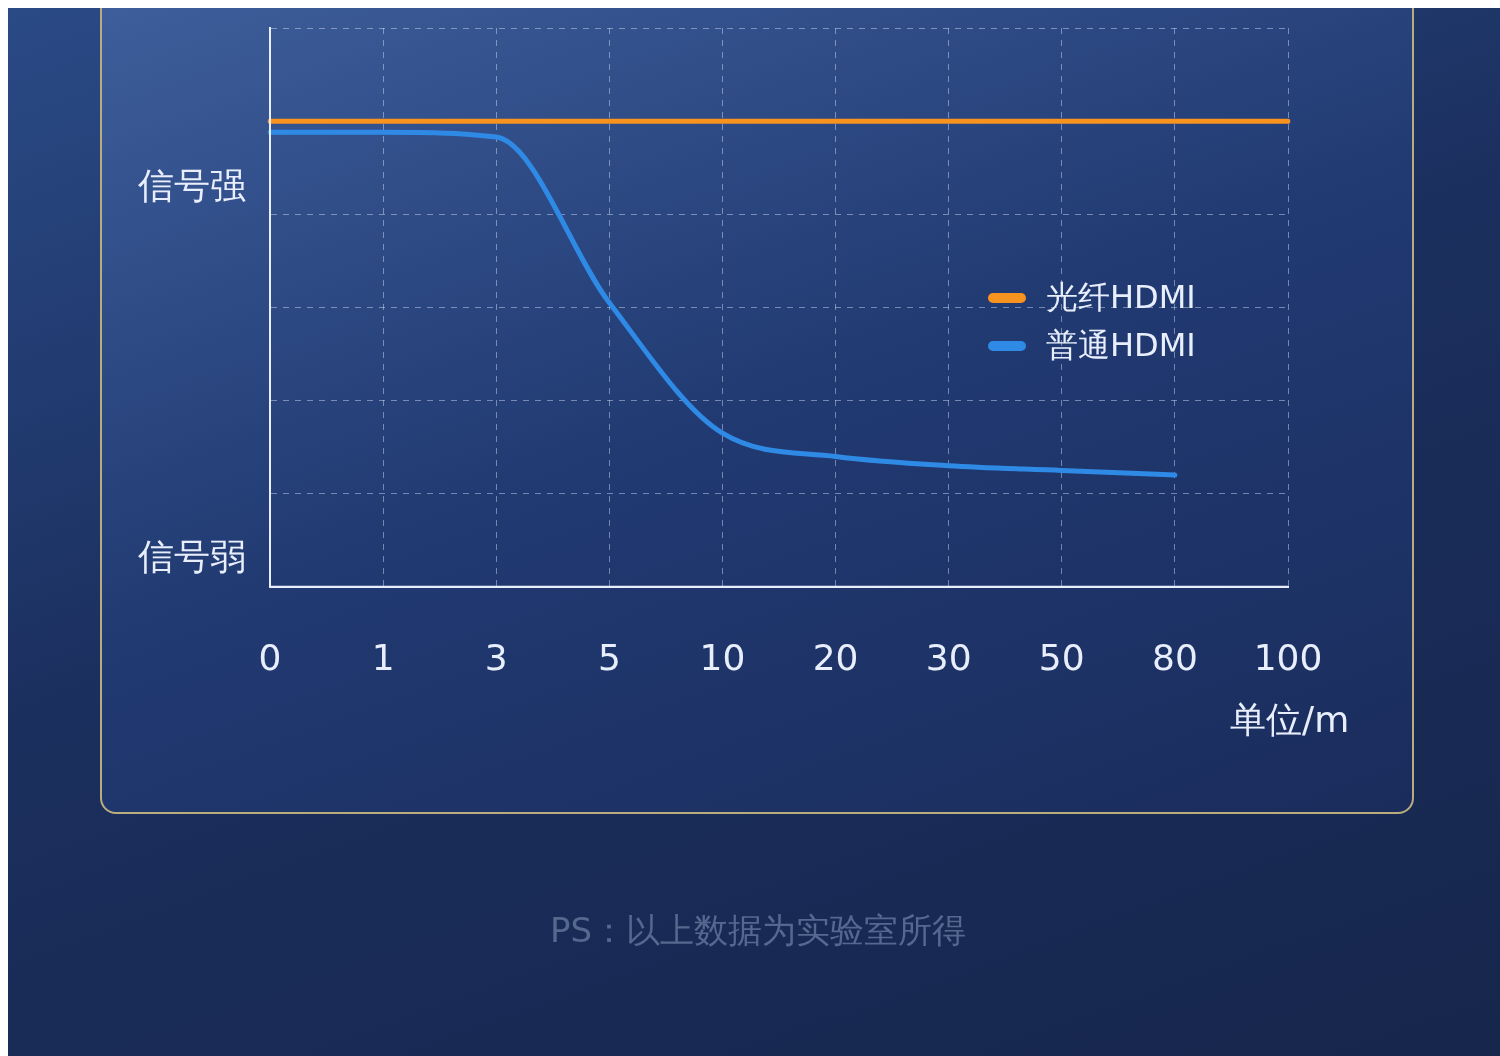 This screenshot has height=1056, width=1500. What do you see at coordinates (1288, 657) in the screenshot?
I see `x-tick-label: 100` at bounding box center [1288, 657].